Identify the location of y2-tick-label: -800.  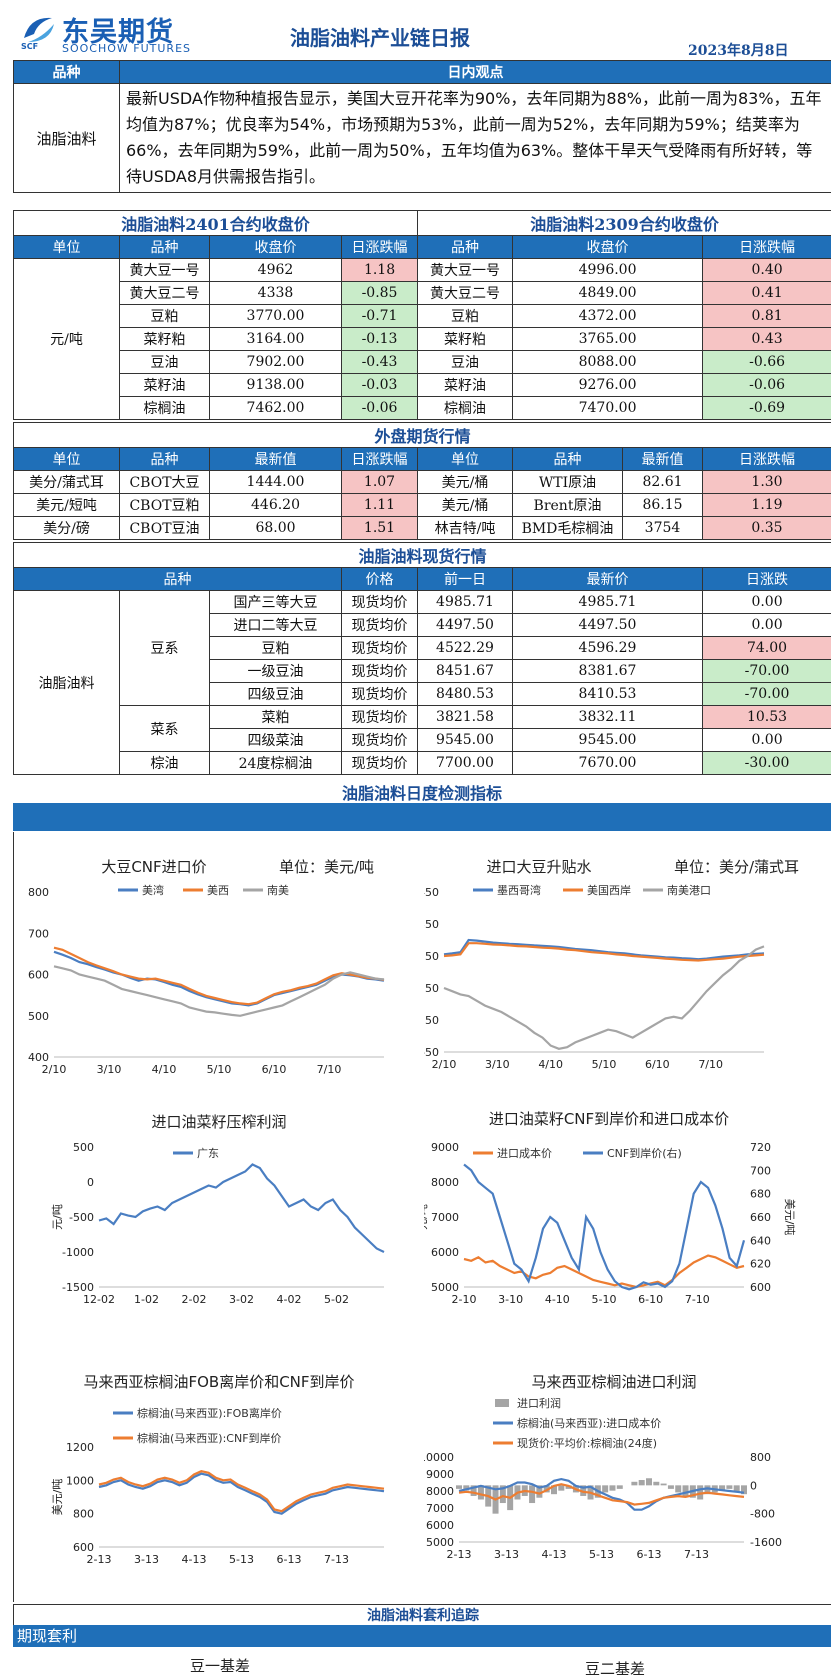
(762, 1514).